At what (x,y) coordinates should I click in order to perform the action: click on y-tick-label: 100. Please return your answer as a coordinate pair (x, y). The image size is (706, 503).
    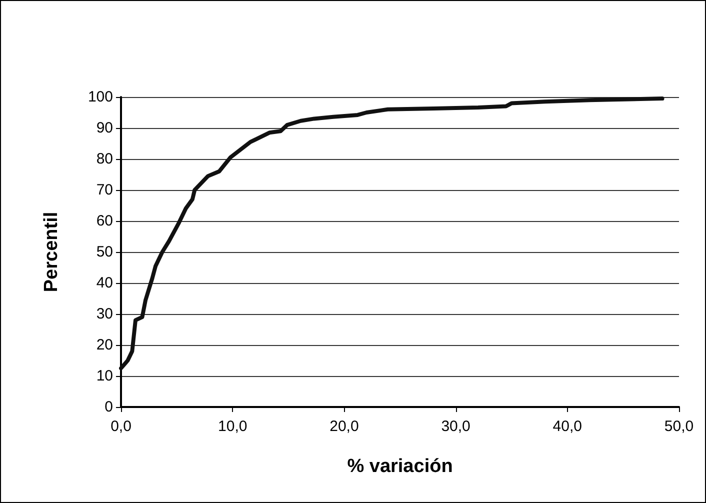
    Looking at the image, I should click on (100, 97).